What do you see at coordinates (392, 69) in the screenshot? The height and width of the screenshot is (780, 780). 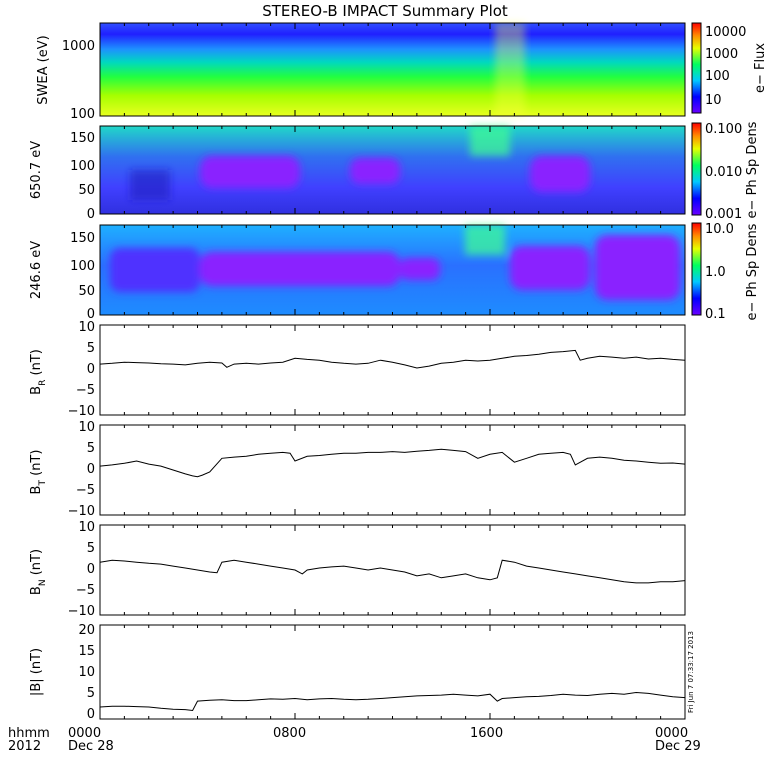 I see `swea-spectrogram-image` at bounding box center [392, 69].